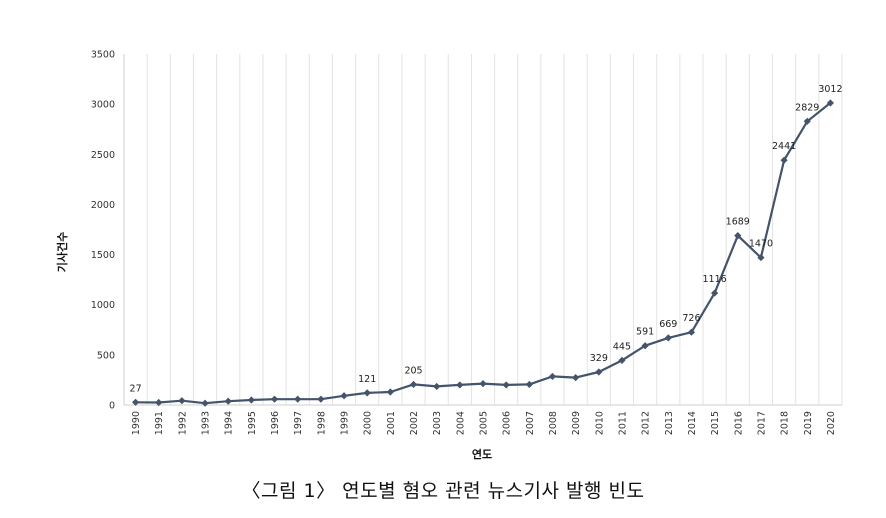 This screenshot has height=518, width=886. I want to click on x-tick-label: 2008, so click(553, 423).